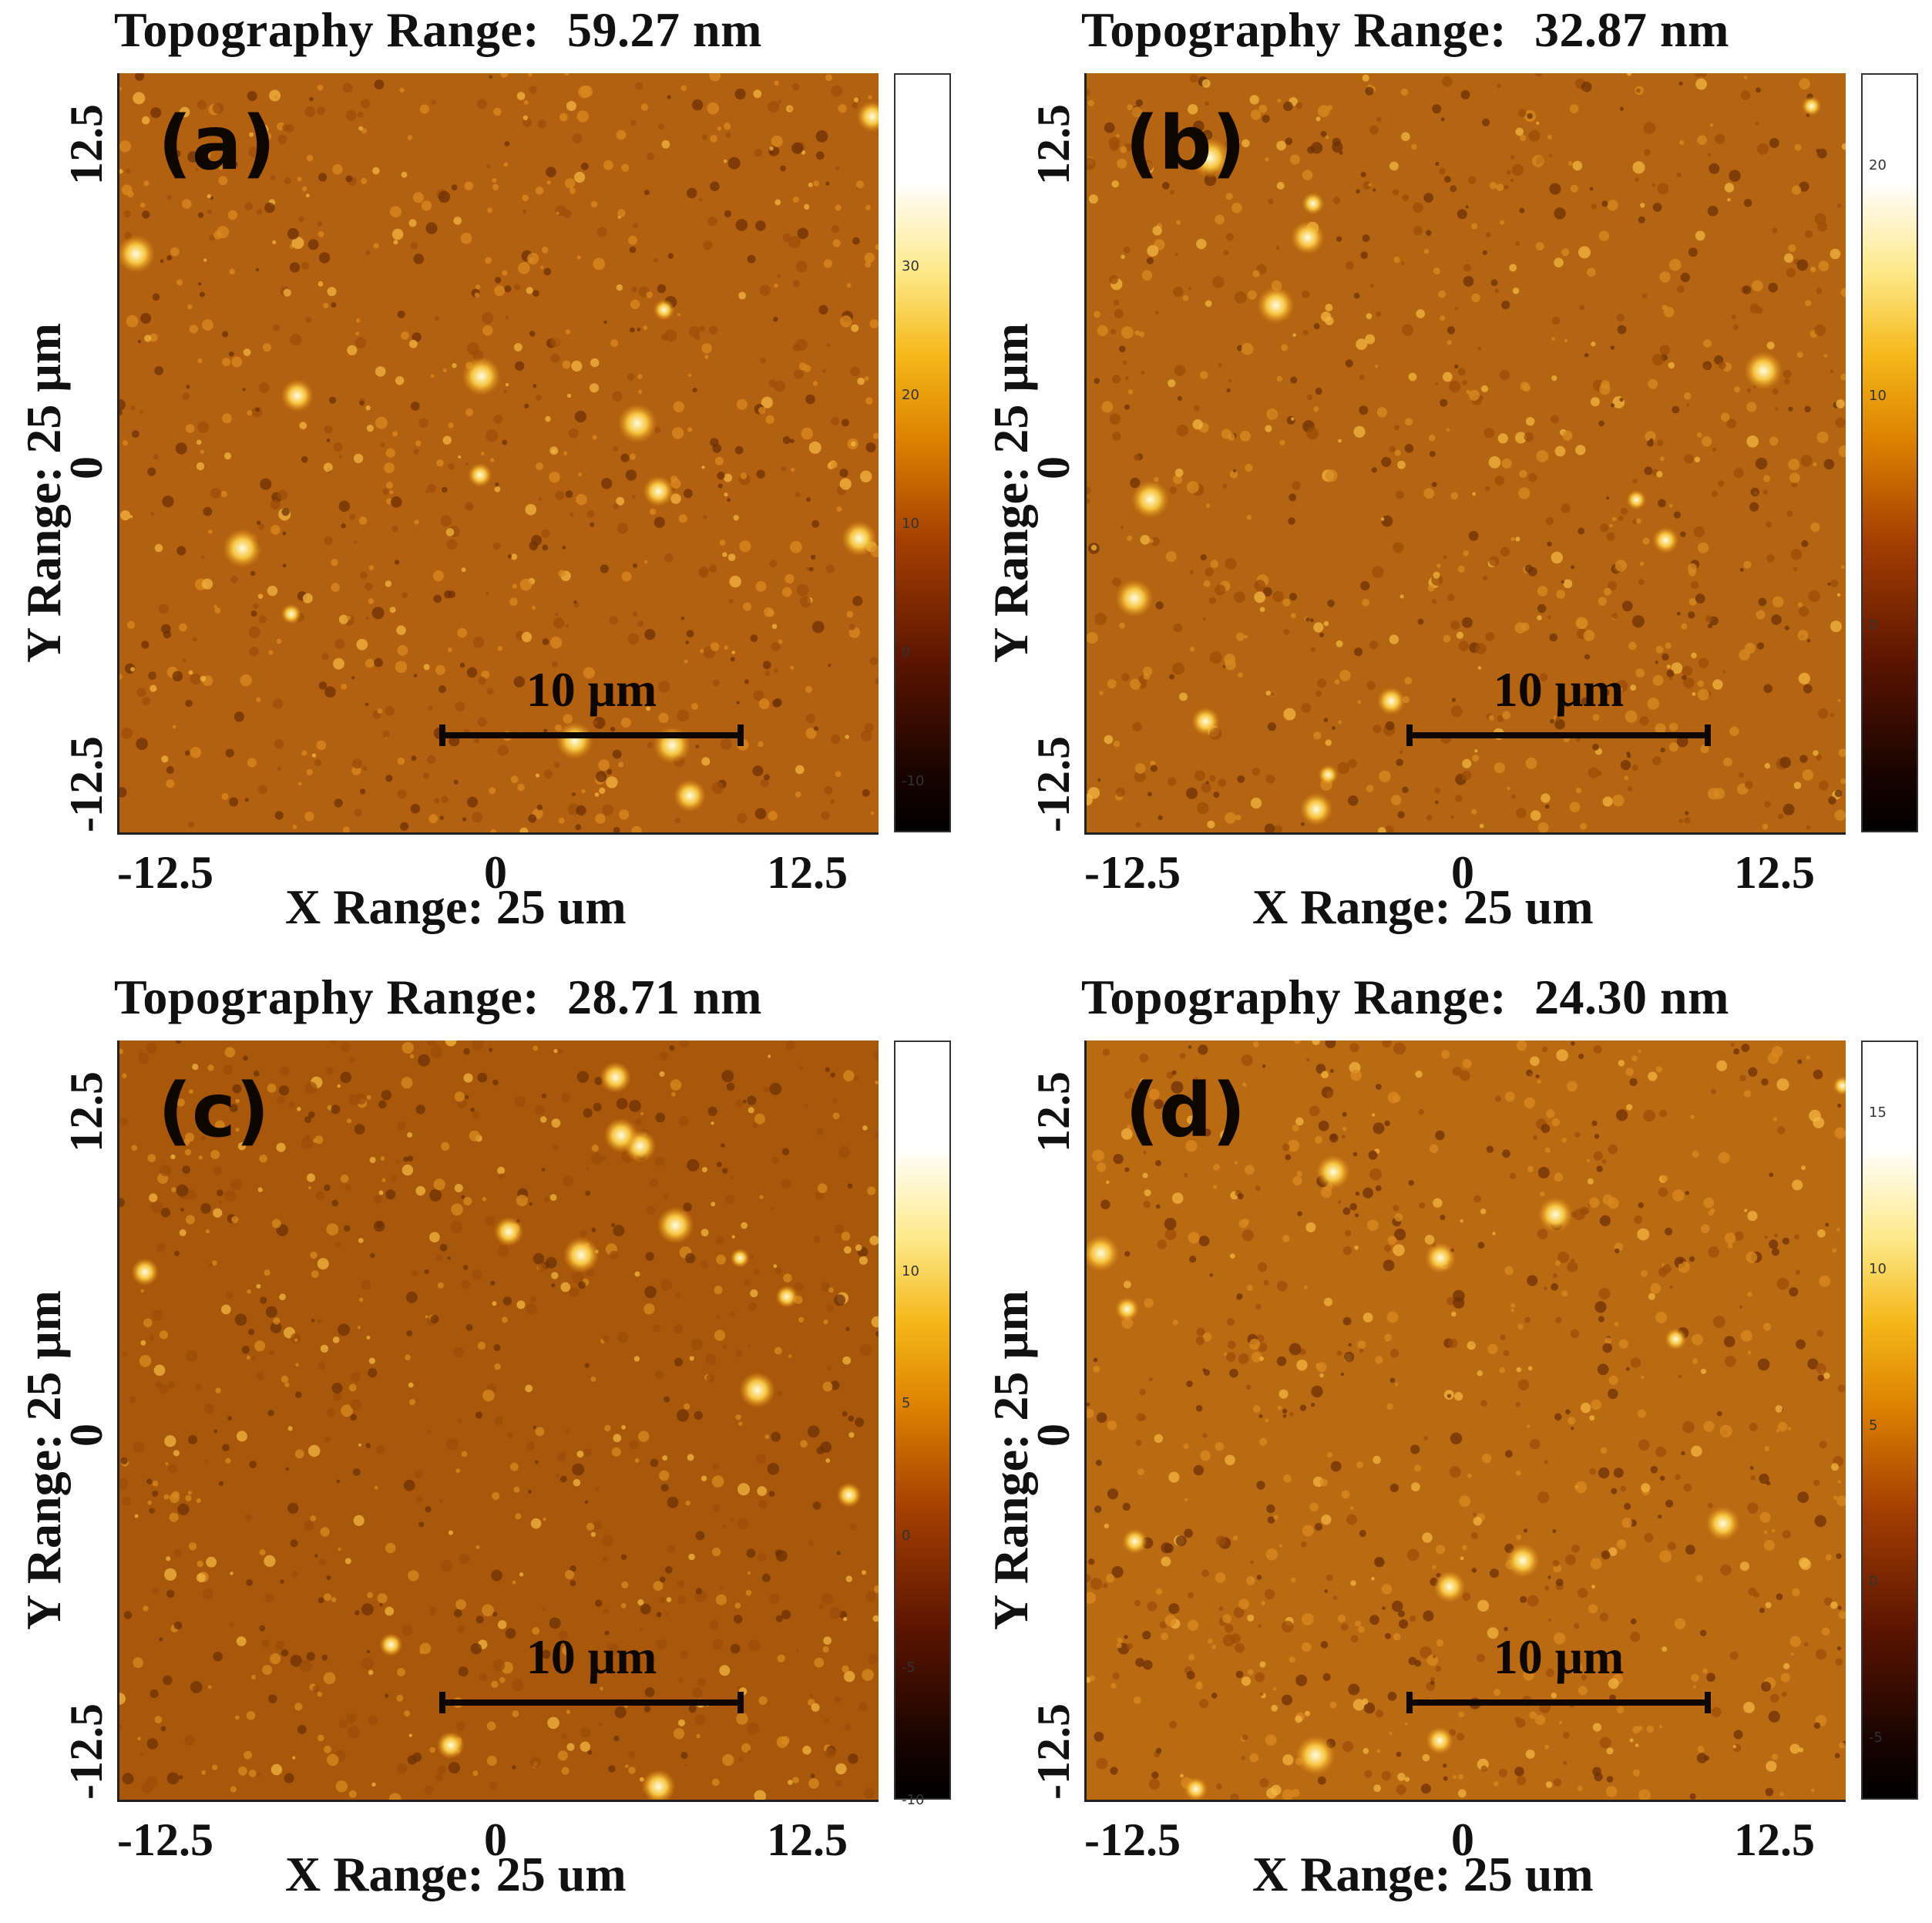 The height and width of the screenshot is (1923, 1932). What do you see at coordinates (438, 997) in the screenshot?
I see `panel-title: Topography Range: 28.71 nm` at bounding box center [438, 997].